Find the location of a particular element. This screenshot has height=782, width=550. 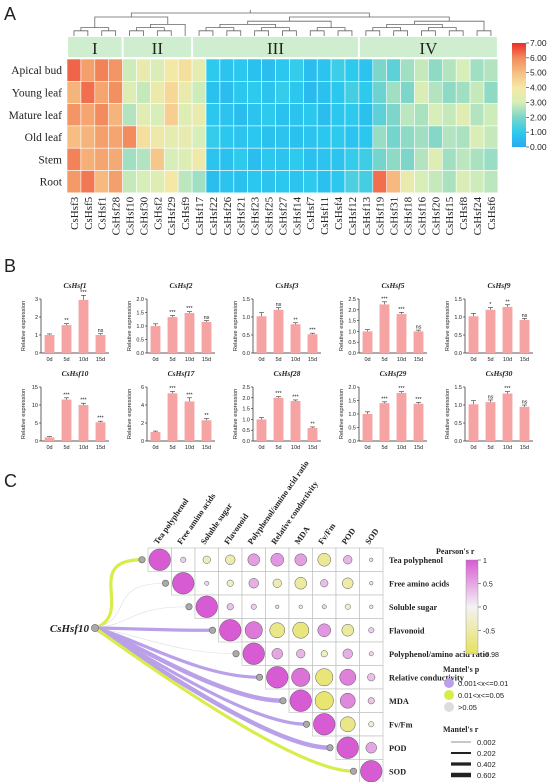

column-label: CsHsf19 is located at coordinates (381, 215).